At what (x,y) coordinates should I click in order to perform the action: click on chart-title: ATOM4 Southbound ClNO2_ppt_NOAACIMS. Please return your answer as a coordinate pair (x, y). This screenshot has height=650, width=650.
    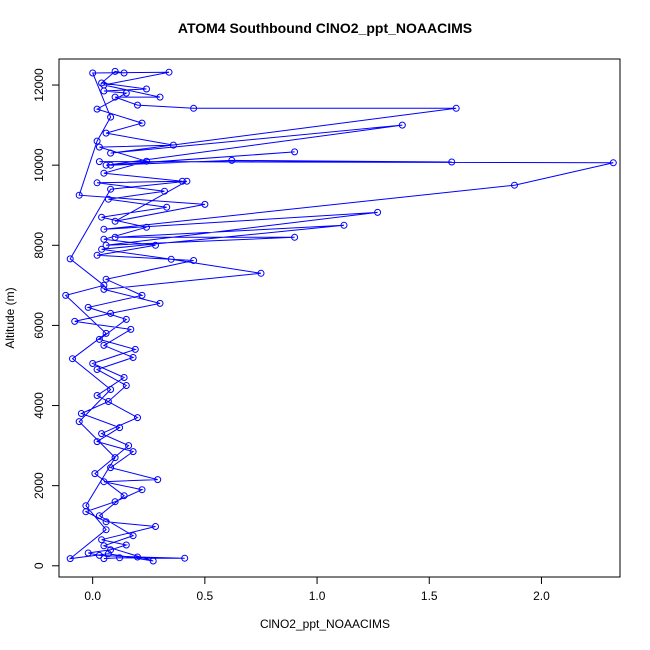
    Looking at the image, I should click on (325, 28).